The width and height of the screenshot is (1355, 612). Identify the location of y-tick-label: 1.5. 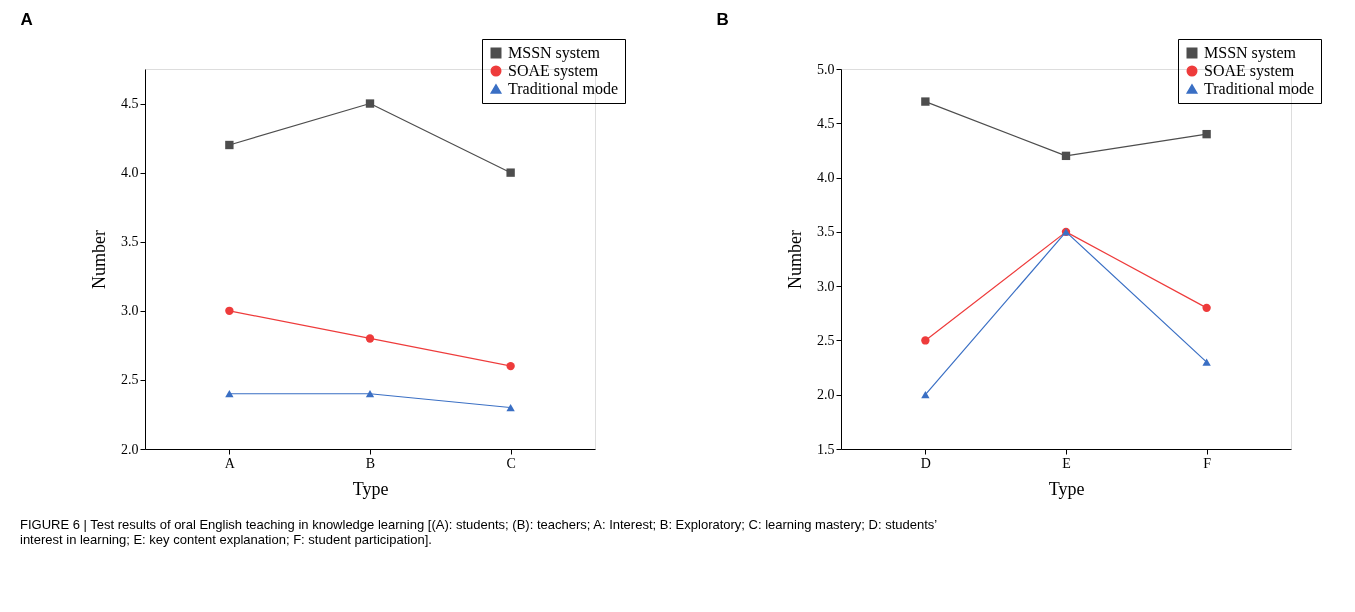
(826, 449).